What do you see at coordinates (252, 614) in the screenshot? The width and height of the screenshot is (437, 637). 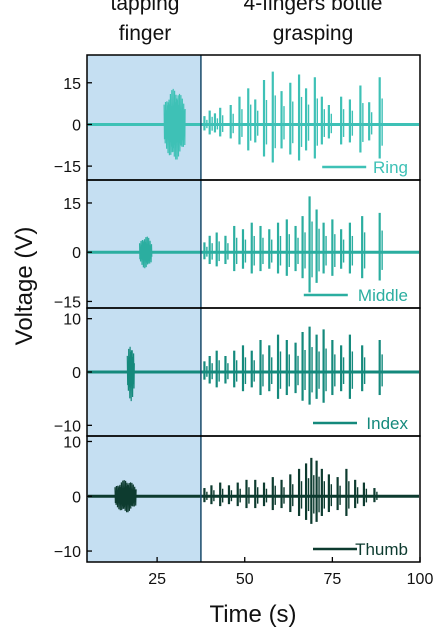 I see `x-axis-label: Time (s)` at bounding box center [252, 614].